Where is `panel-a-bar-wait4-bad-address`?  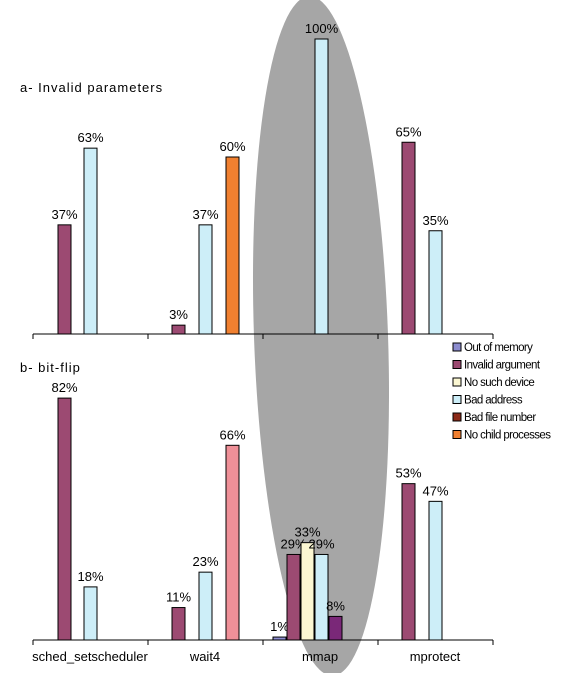 panel-a-bar-wait4-bad-address is located at coordinates (205, 279).